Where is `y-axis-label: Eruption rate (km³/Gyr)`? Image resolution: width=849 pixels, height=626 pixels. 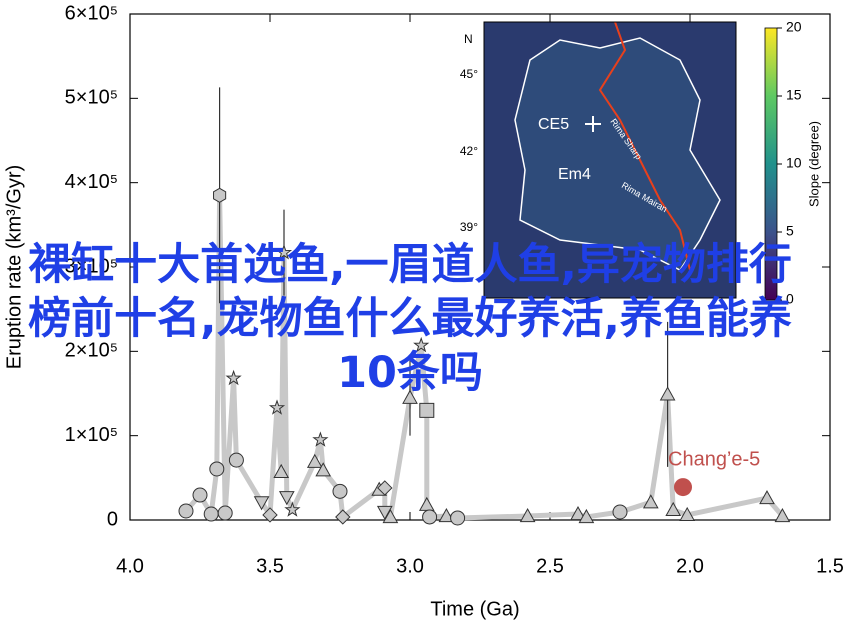 y-axis-label: Eruption rate (km³/Gyr) is located at coordinates (14, 267).